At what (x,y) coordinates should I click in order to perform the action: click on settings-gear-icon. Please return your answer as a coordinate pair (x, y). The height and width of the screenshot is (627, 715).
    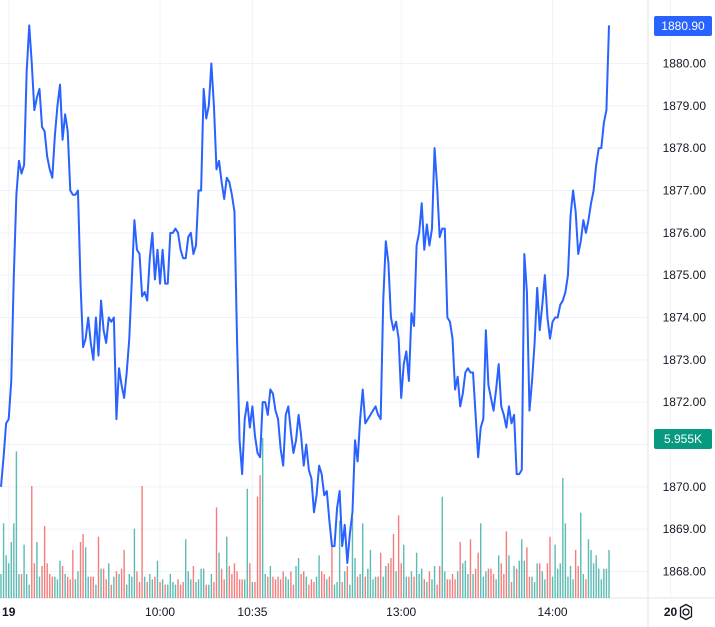
    Looking at the image, I should click on (686, 612).